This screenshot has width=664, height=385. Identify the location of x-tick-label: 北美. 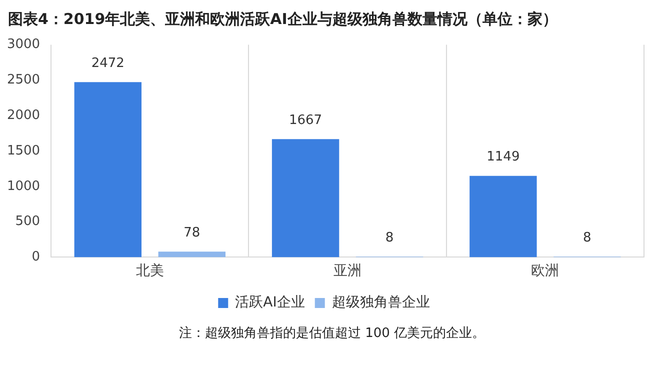
(150, 271).